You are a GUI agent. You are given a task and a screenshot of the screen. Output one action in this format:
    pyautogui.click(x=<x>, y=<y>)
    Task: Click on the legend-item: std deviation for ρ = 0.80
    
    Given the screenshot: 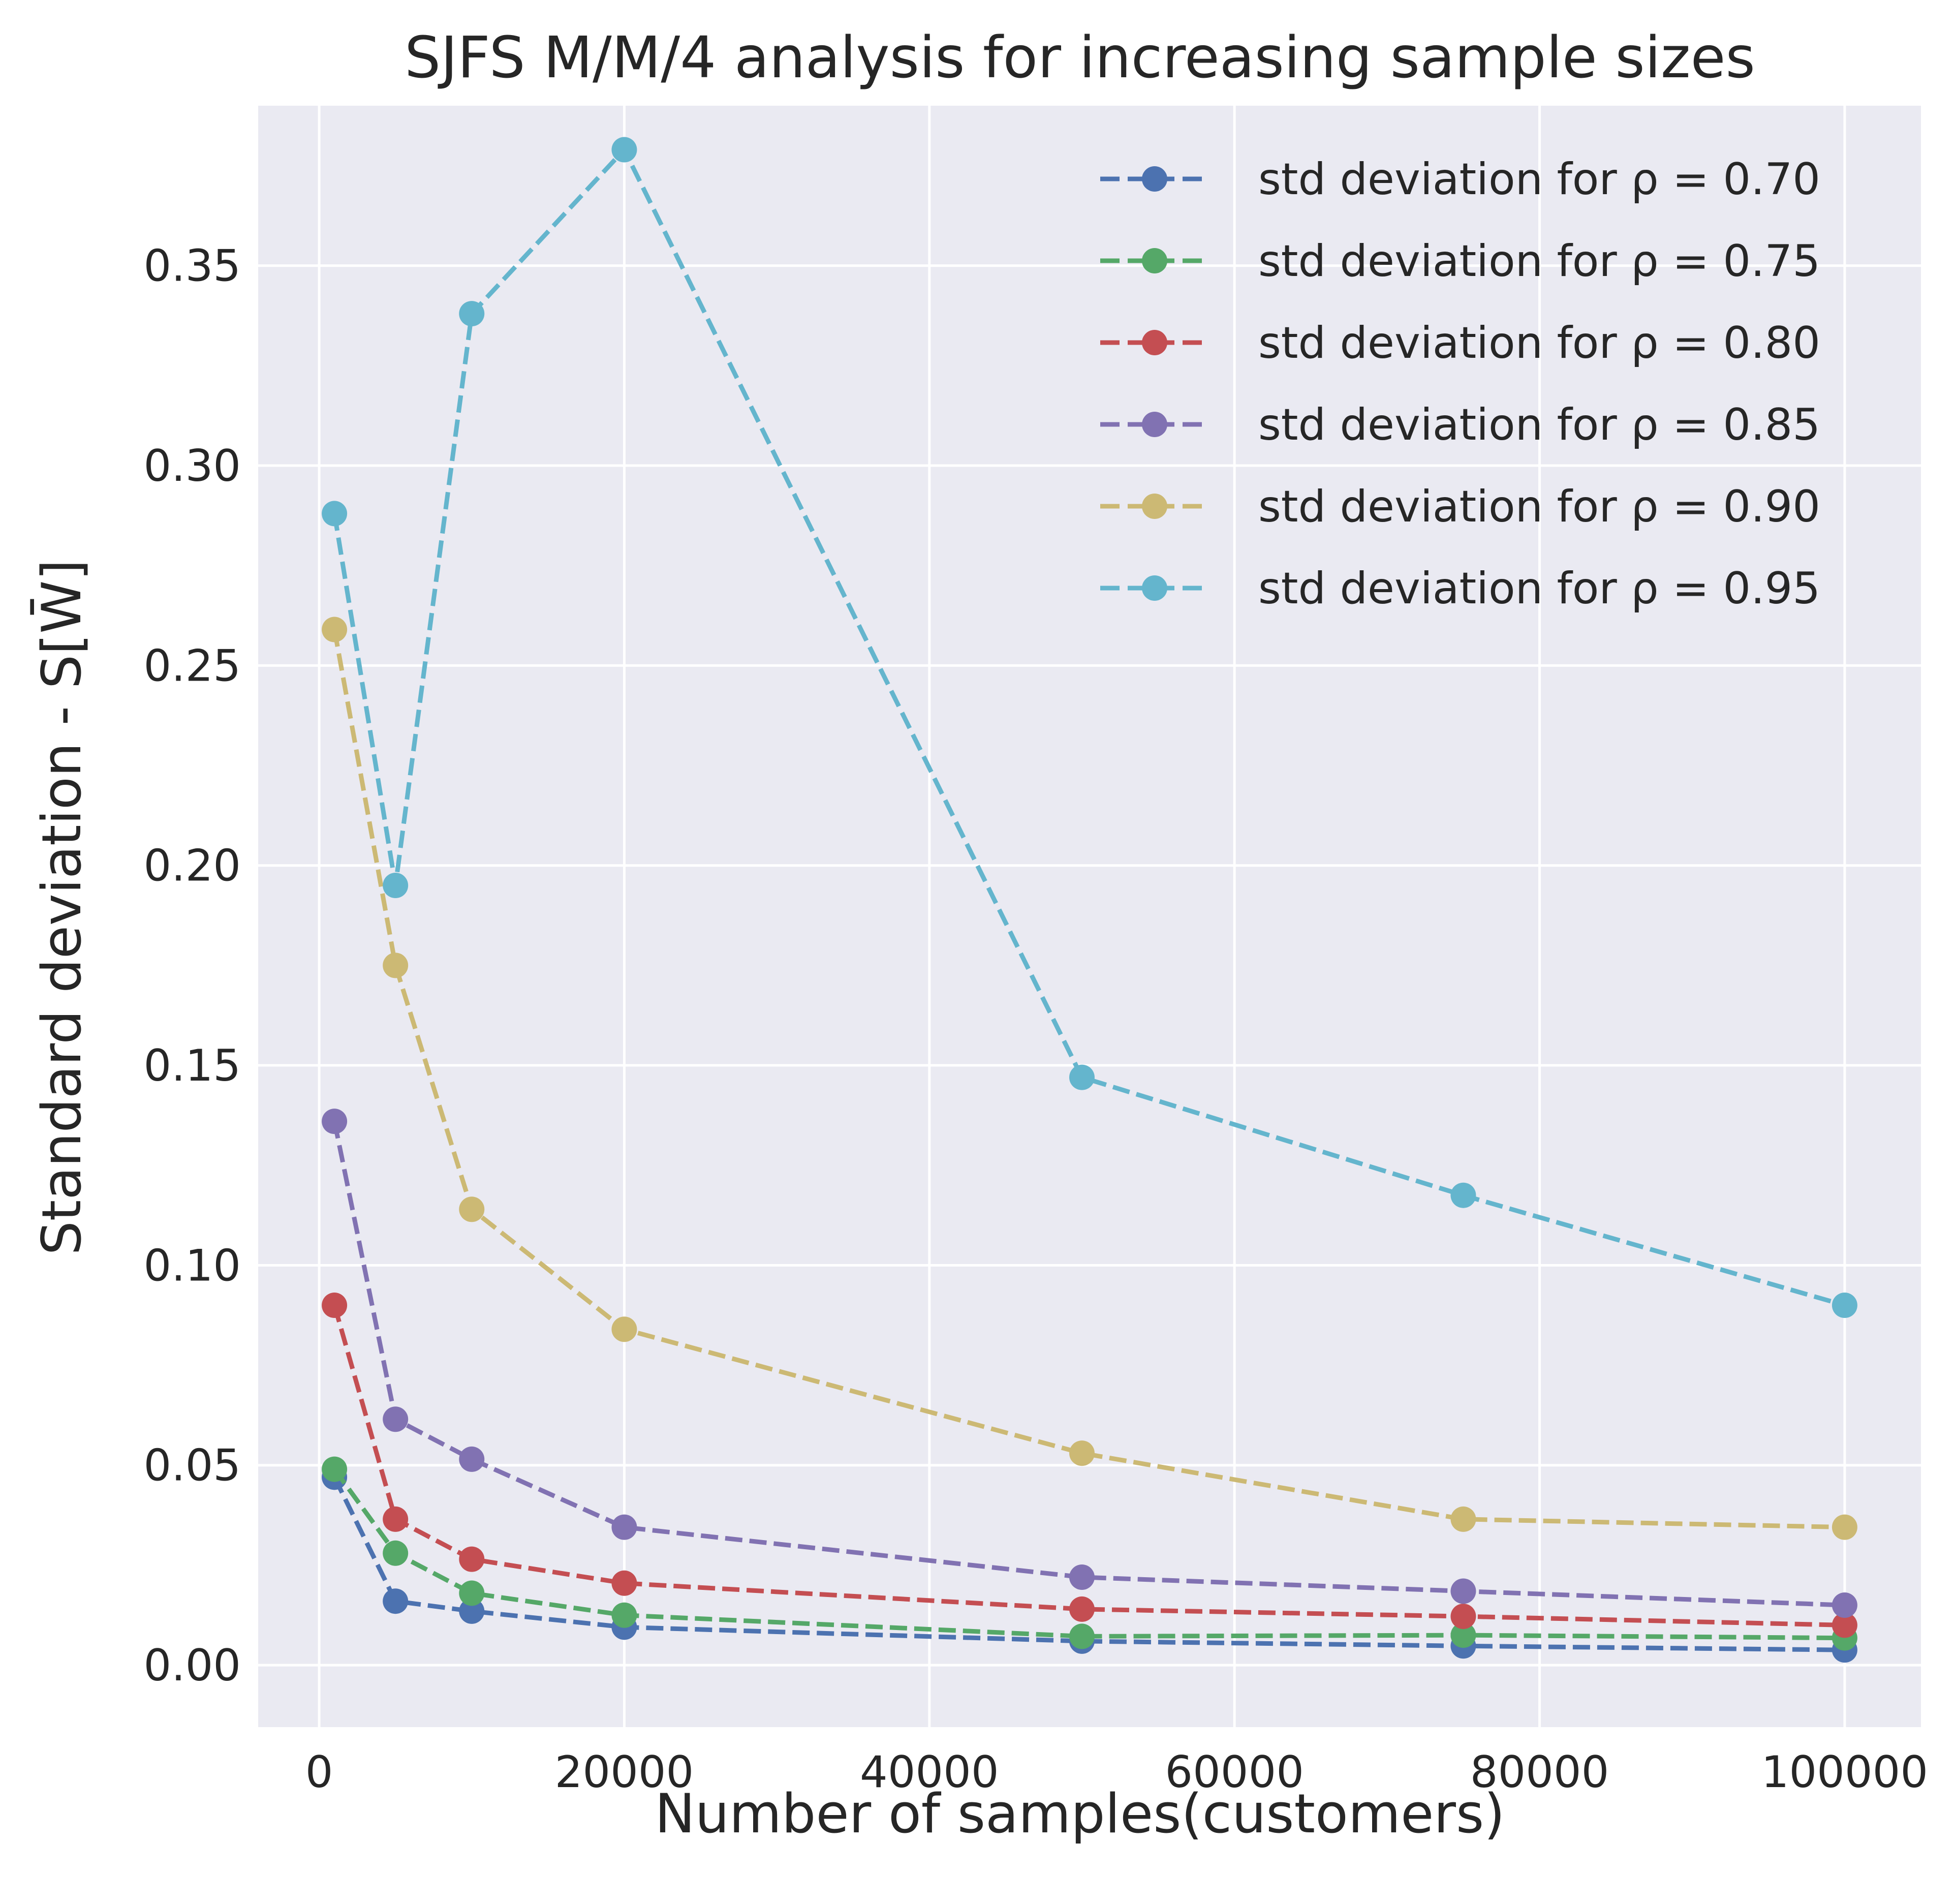 What is the action you would take?
    pyautogui.click(x=1460, y=343)
    